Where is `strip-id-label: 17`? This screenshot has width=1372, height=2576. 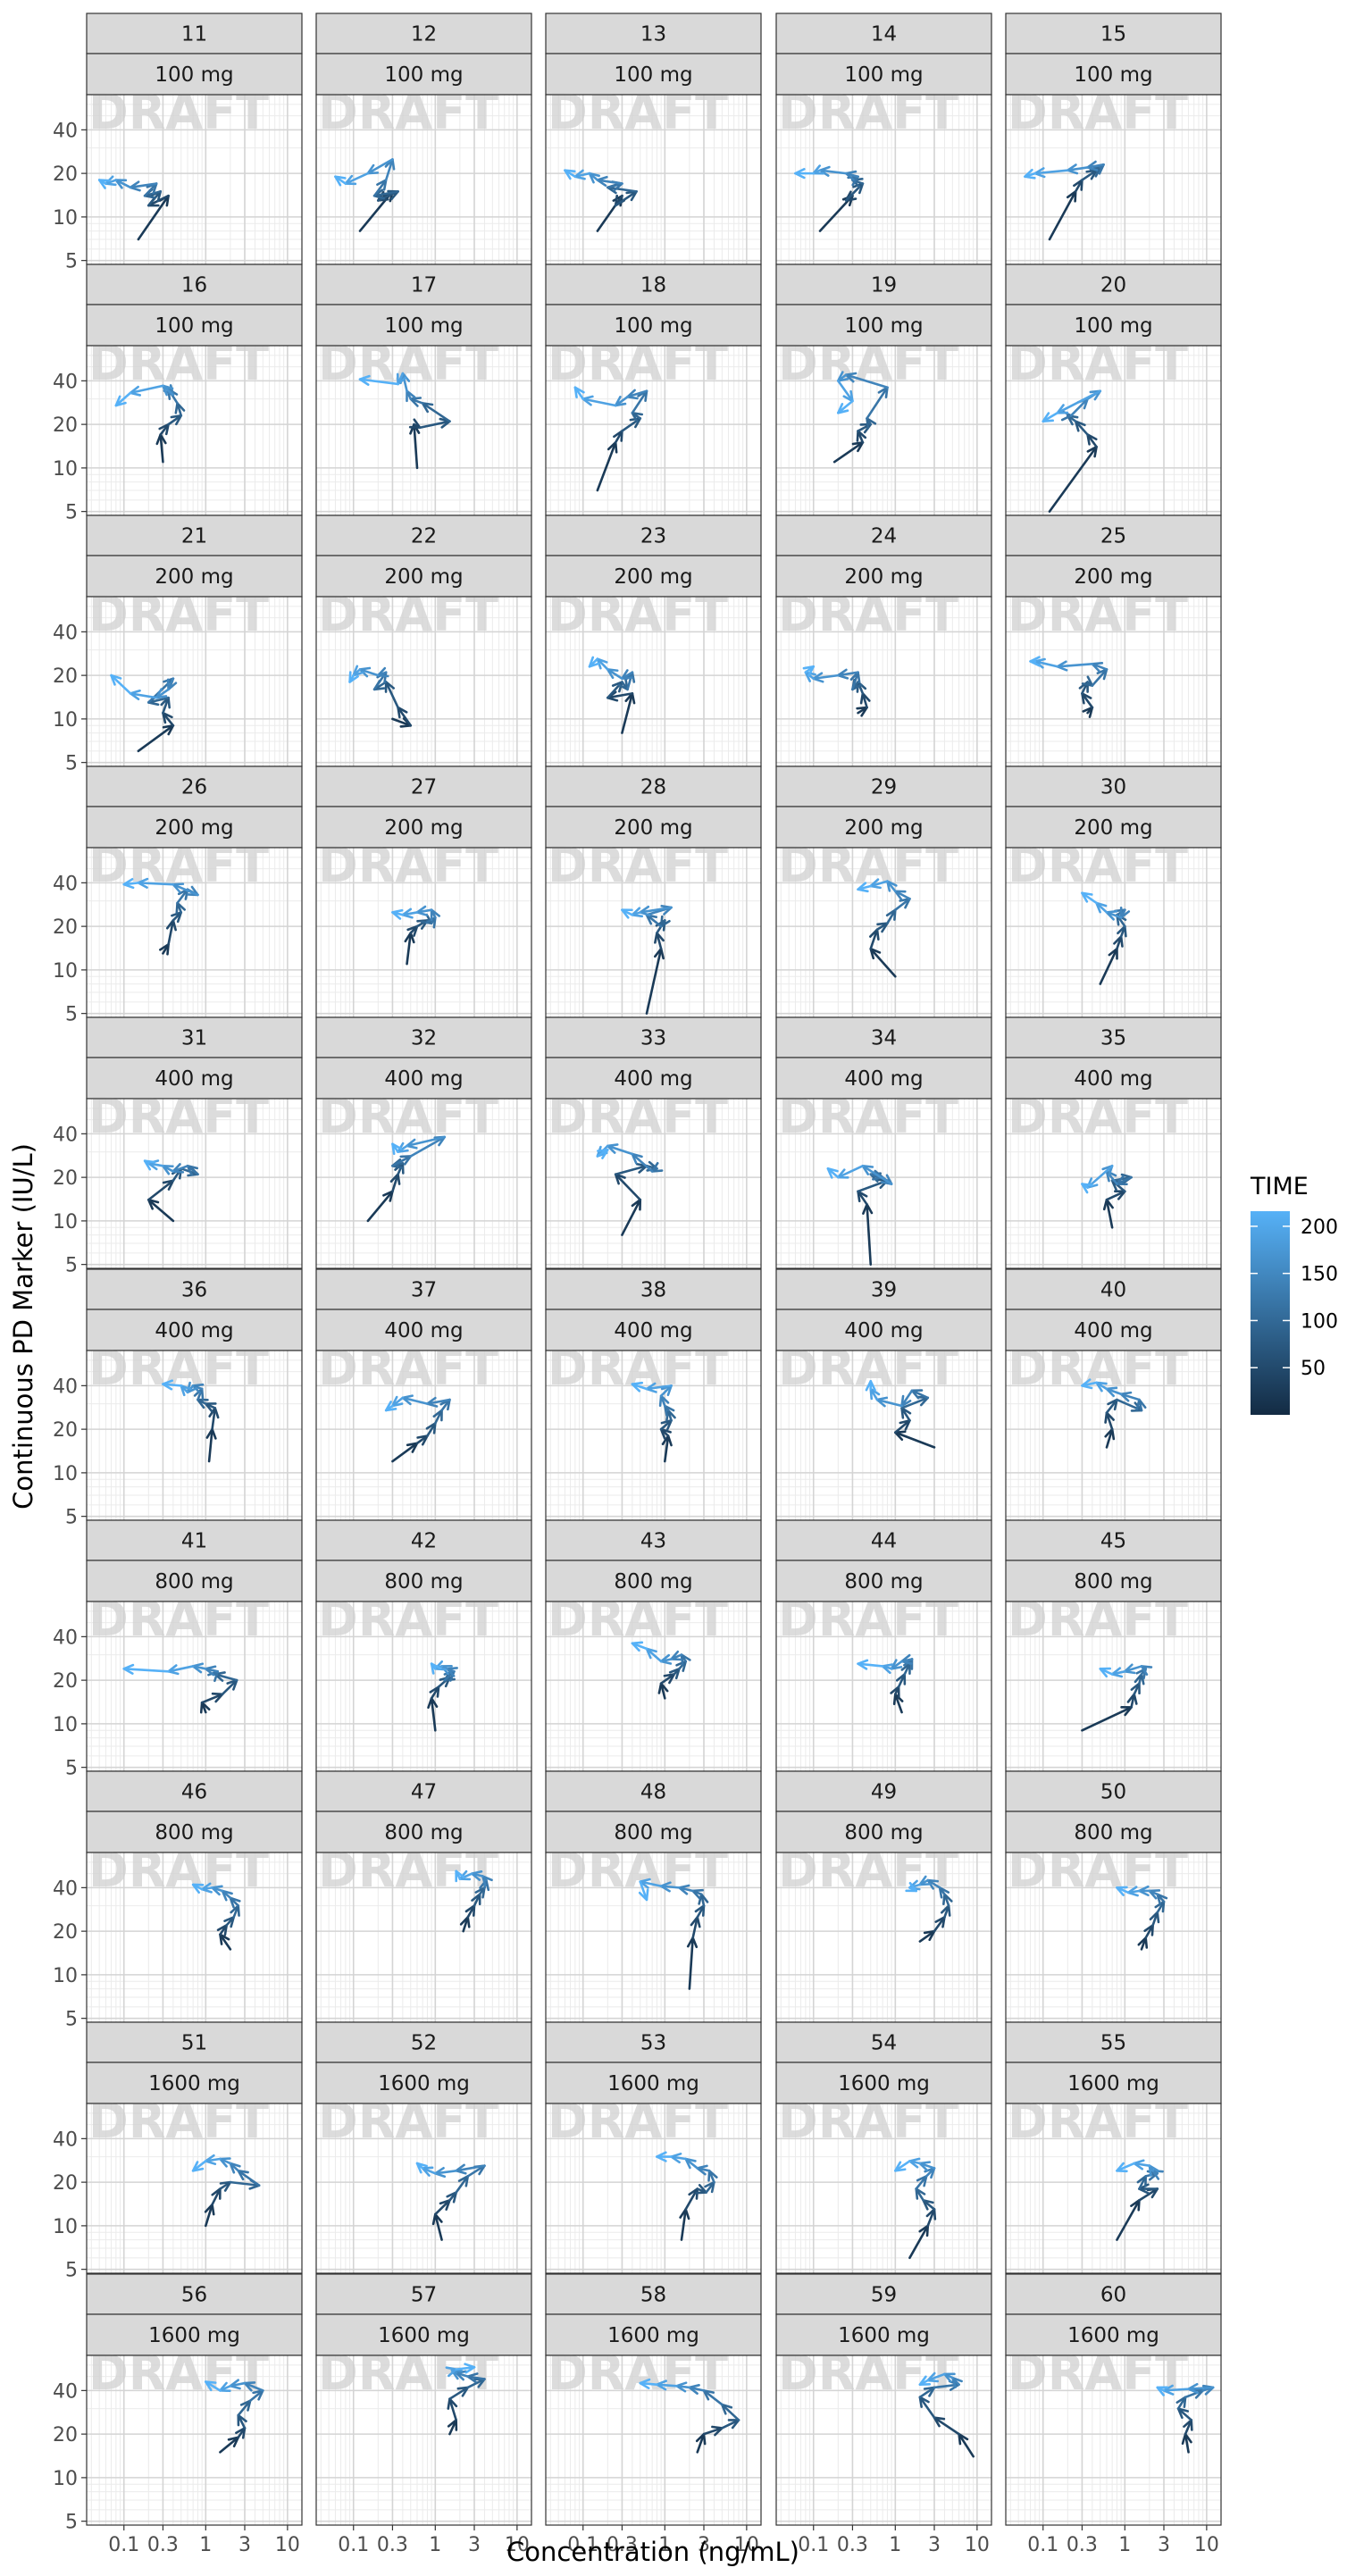 strip-id-label: 17 is located at coordinates (424, 286).